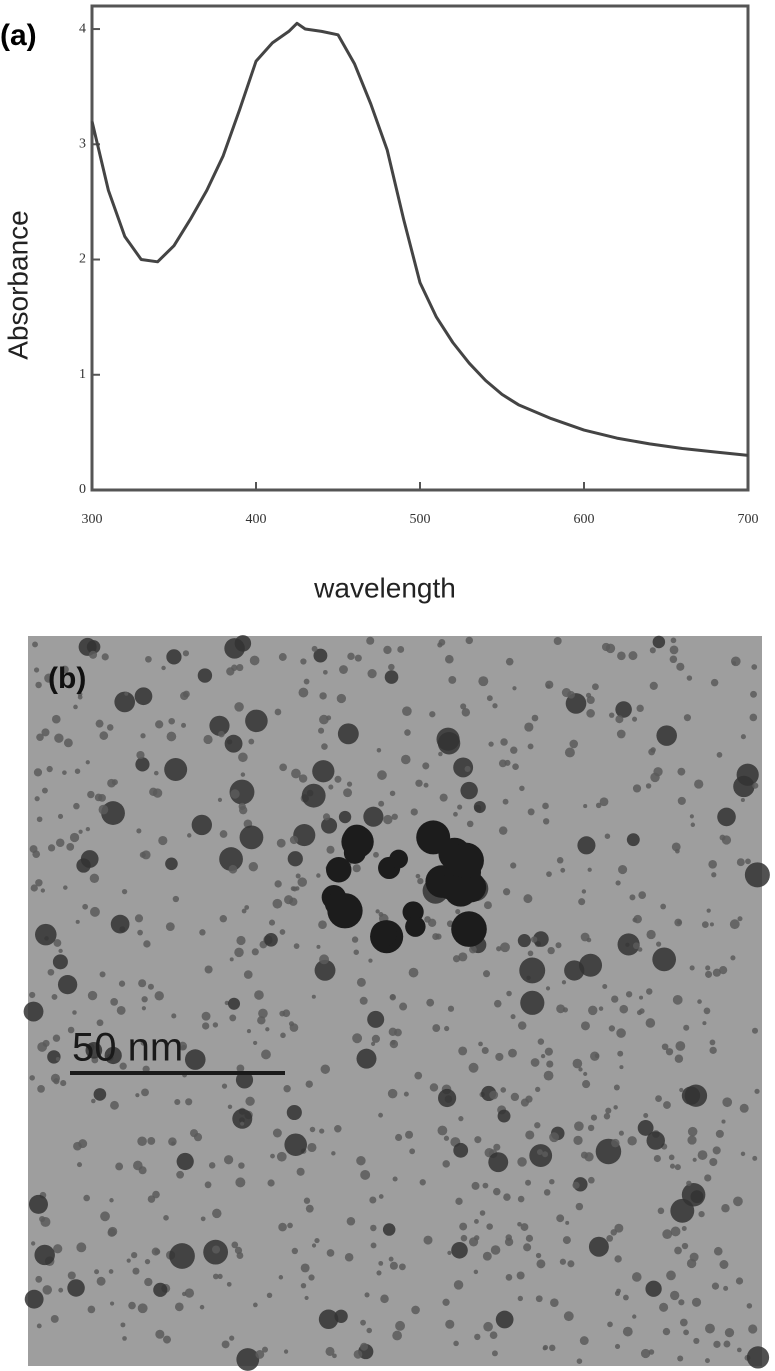 The height and width of the screenshot is (1371, 775). I want to click on y-tick-label: 0, so click(82, 489).